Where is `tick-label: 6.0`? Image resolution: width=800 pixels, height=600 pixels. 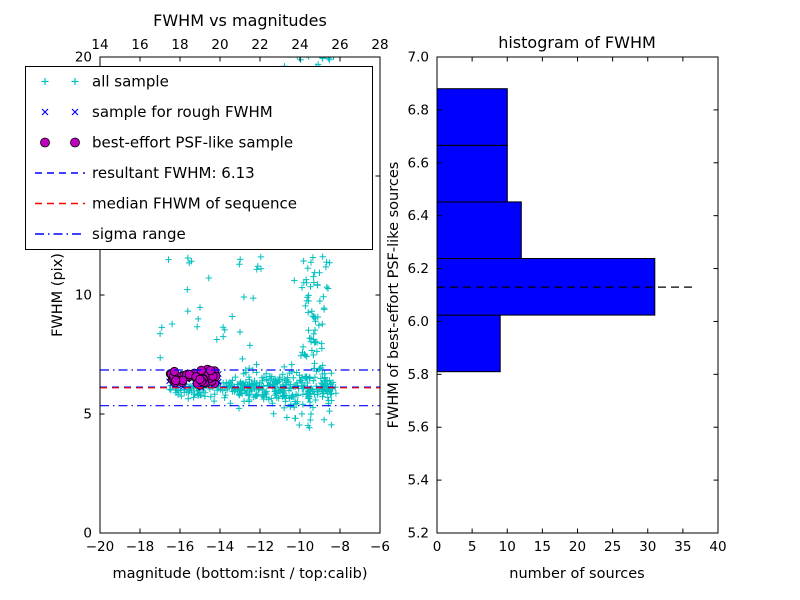
tick-label: 6.0 is located at coordinates (418, 322).